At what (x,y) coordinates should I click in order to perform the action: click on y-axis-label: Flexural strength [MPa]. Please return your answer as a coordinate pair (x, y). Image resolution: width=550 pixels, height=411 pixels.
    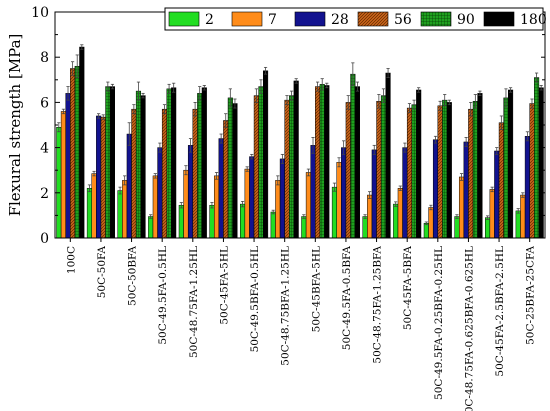
    Looking at the image, I should click on (15, 125).